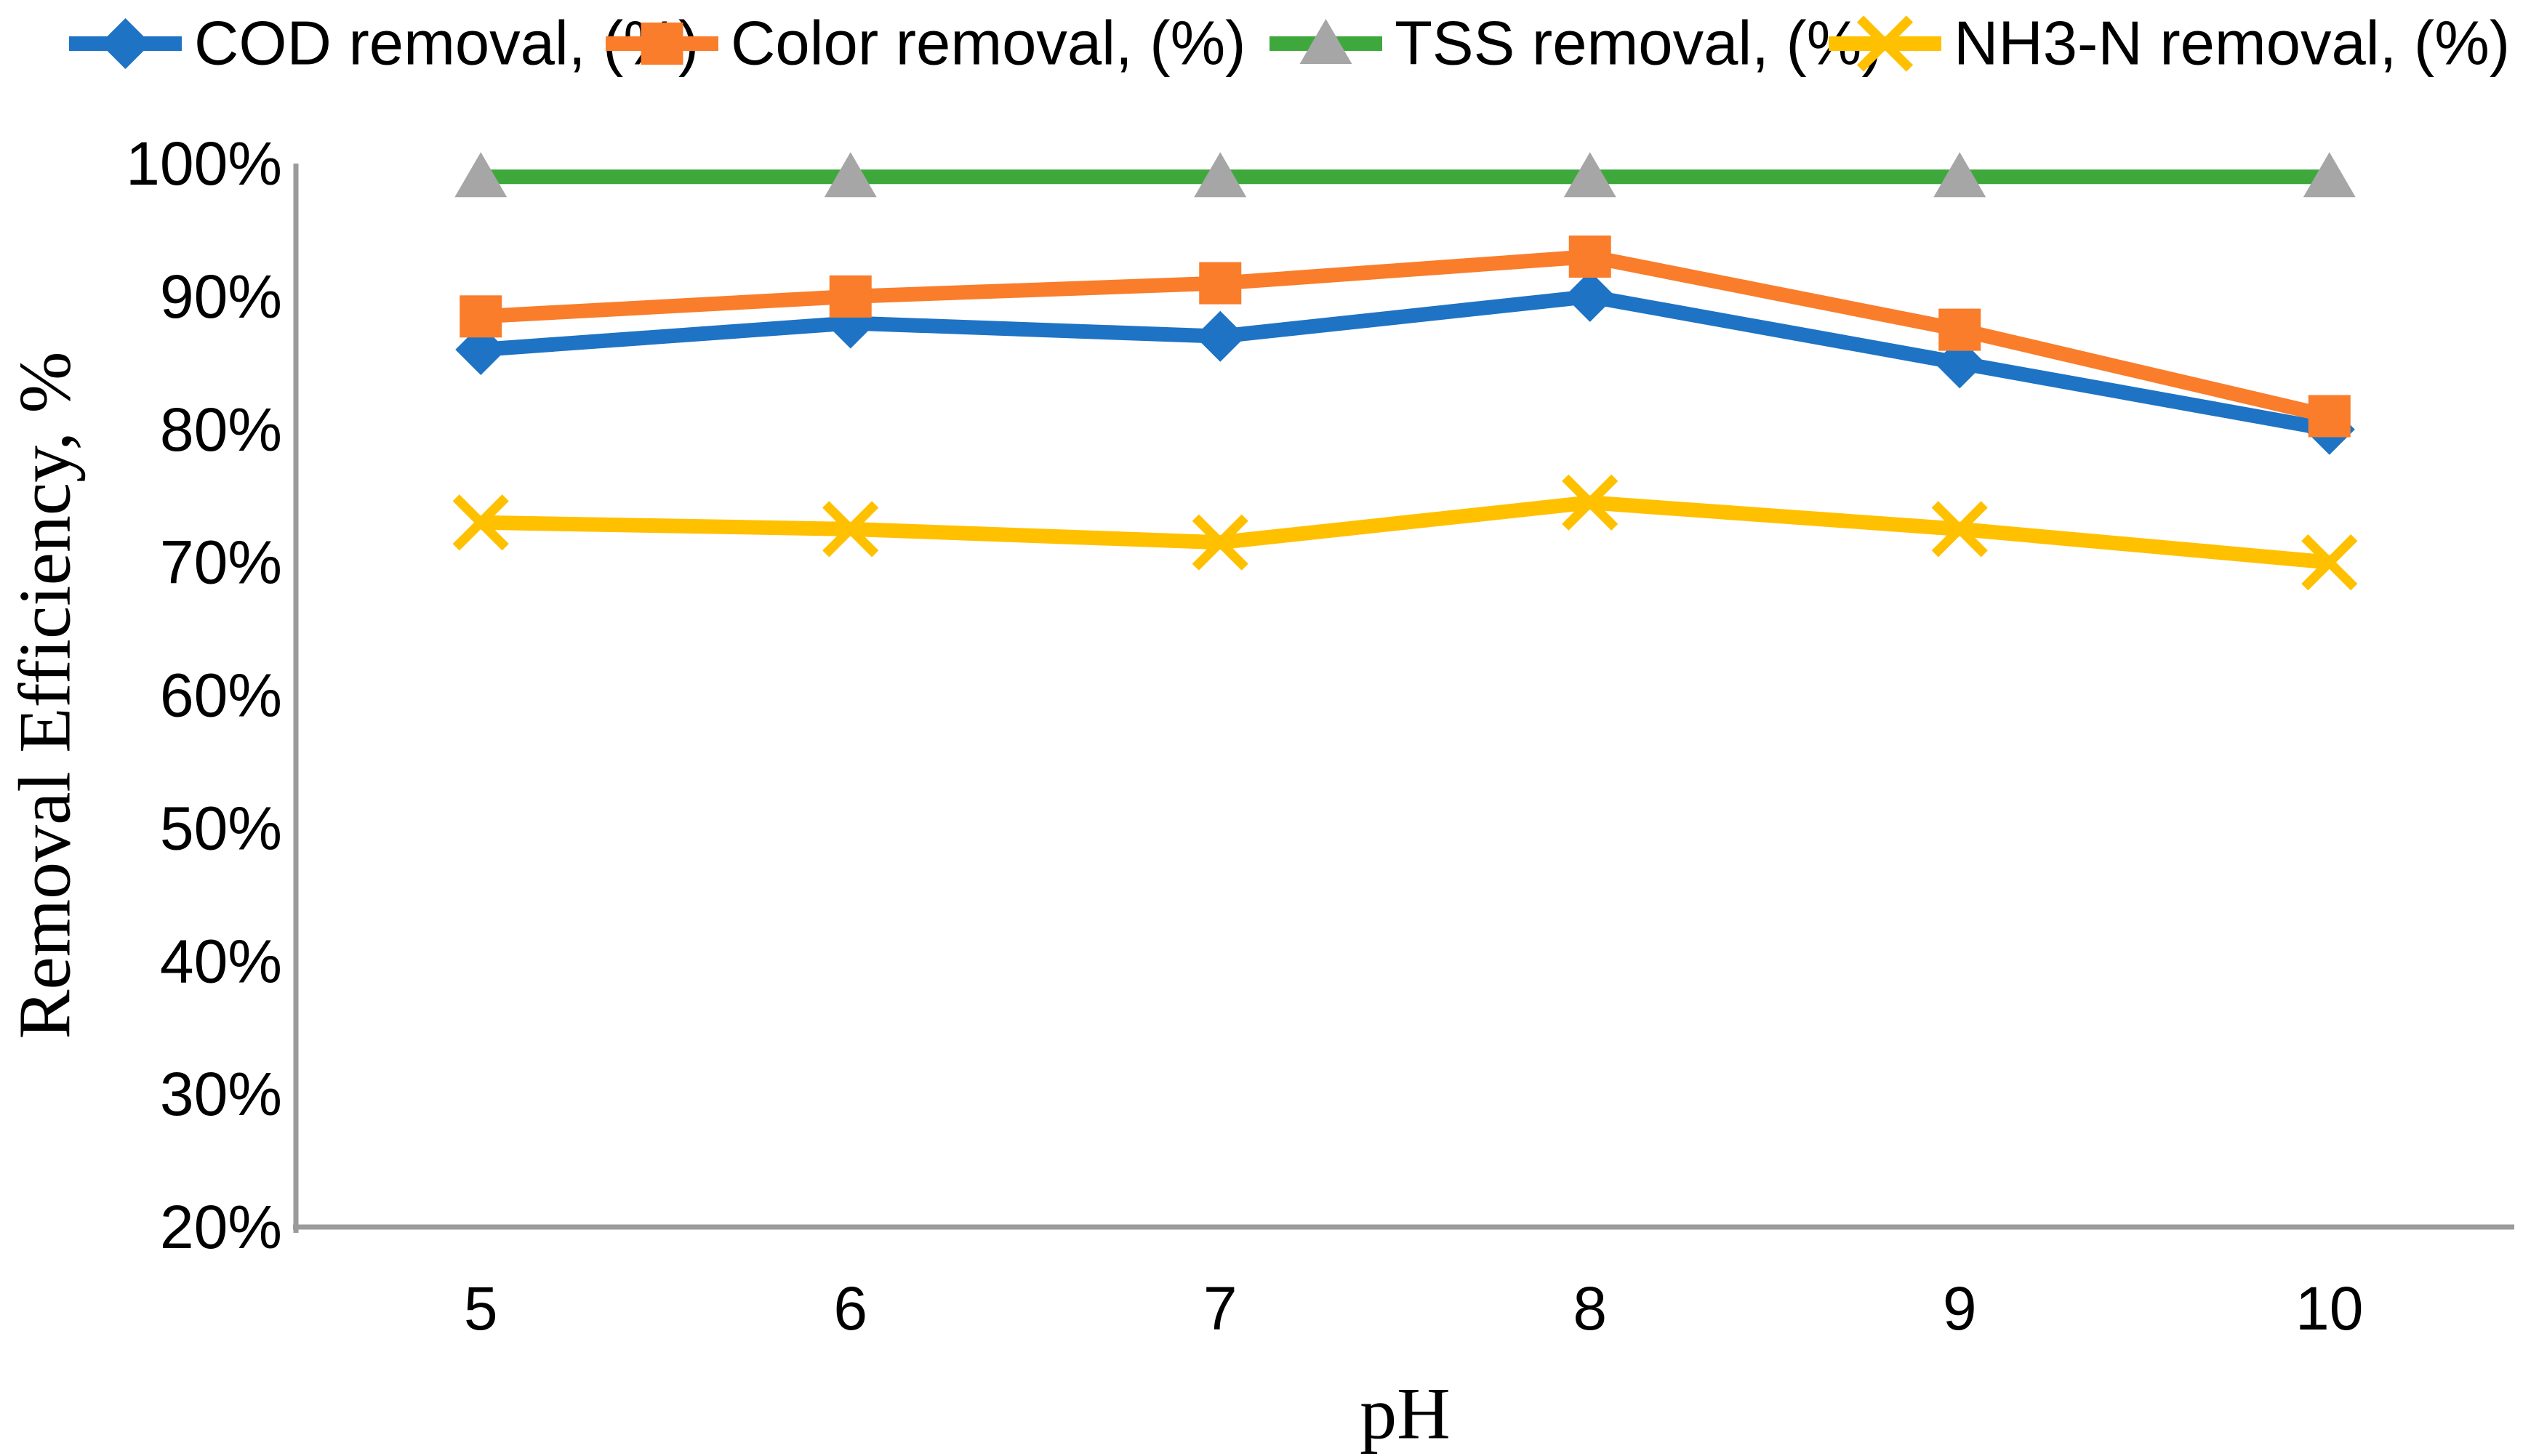 This screenshot has height=1456, width=2531. Describe the element at coordinates (221, 429) in the screenshot. I see `y-tick-label: 80%` at that location.